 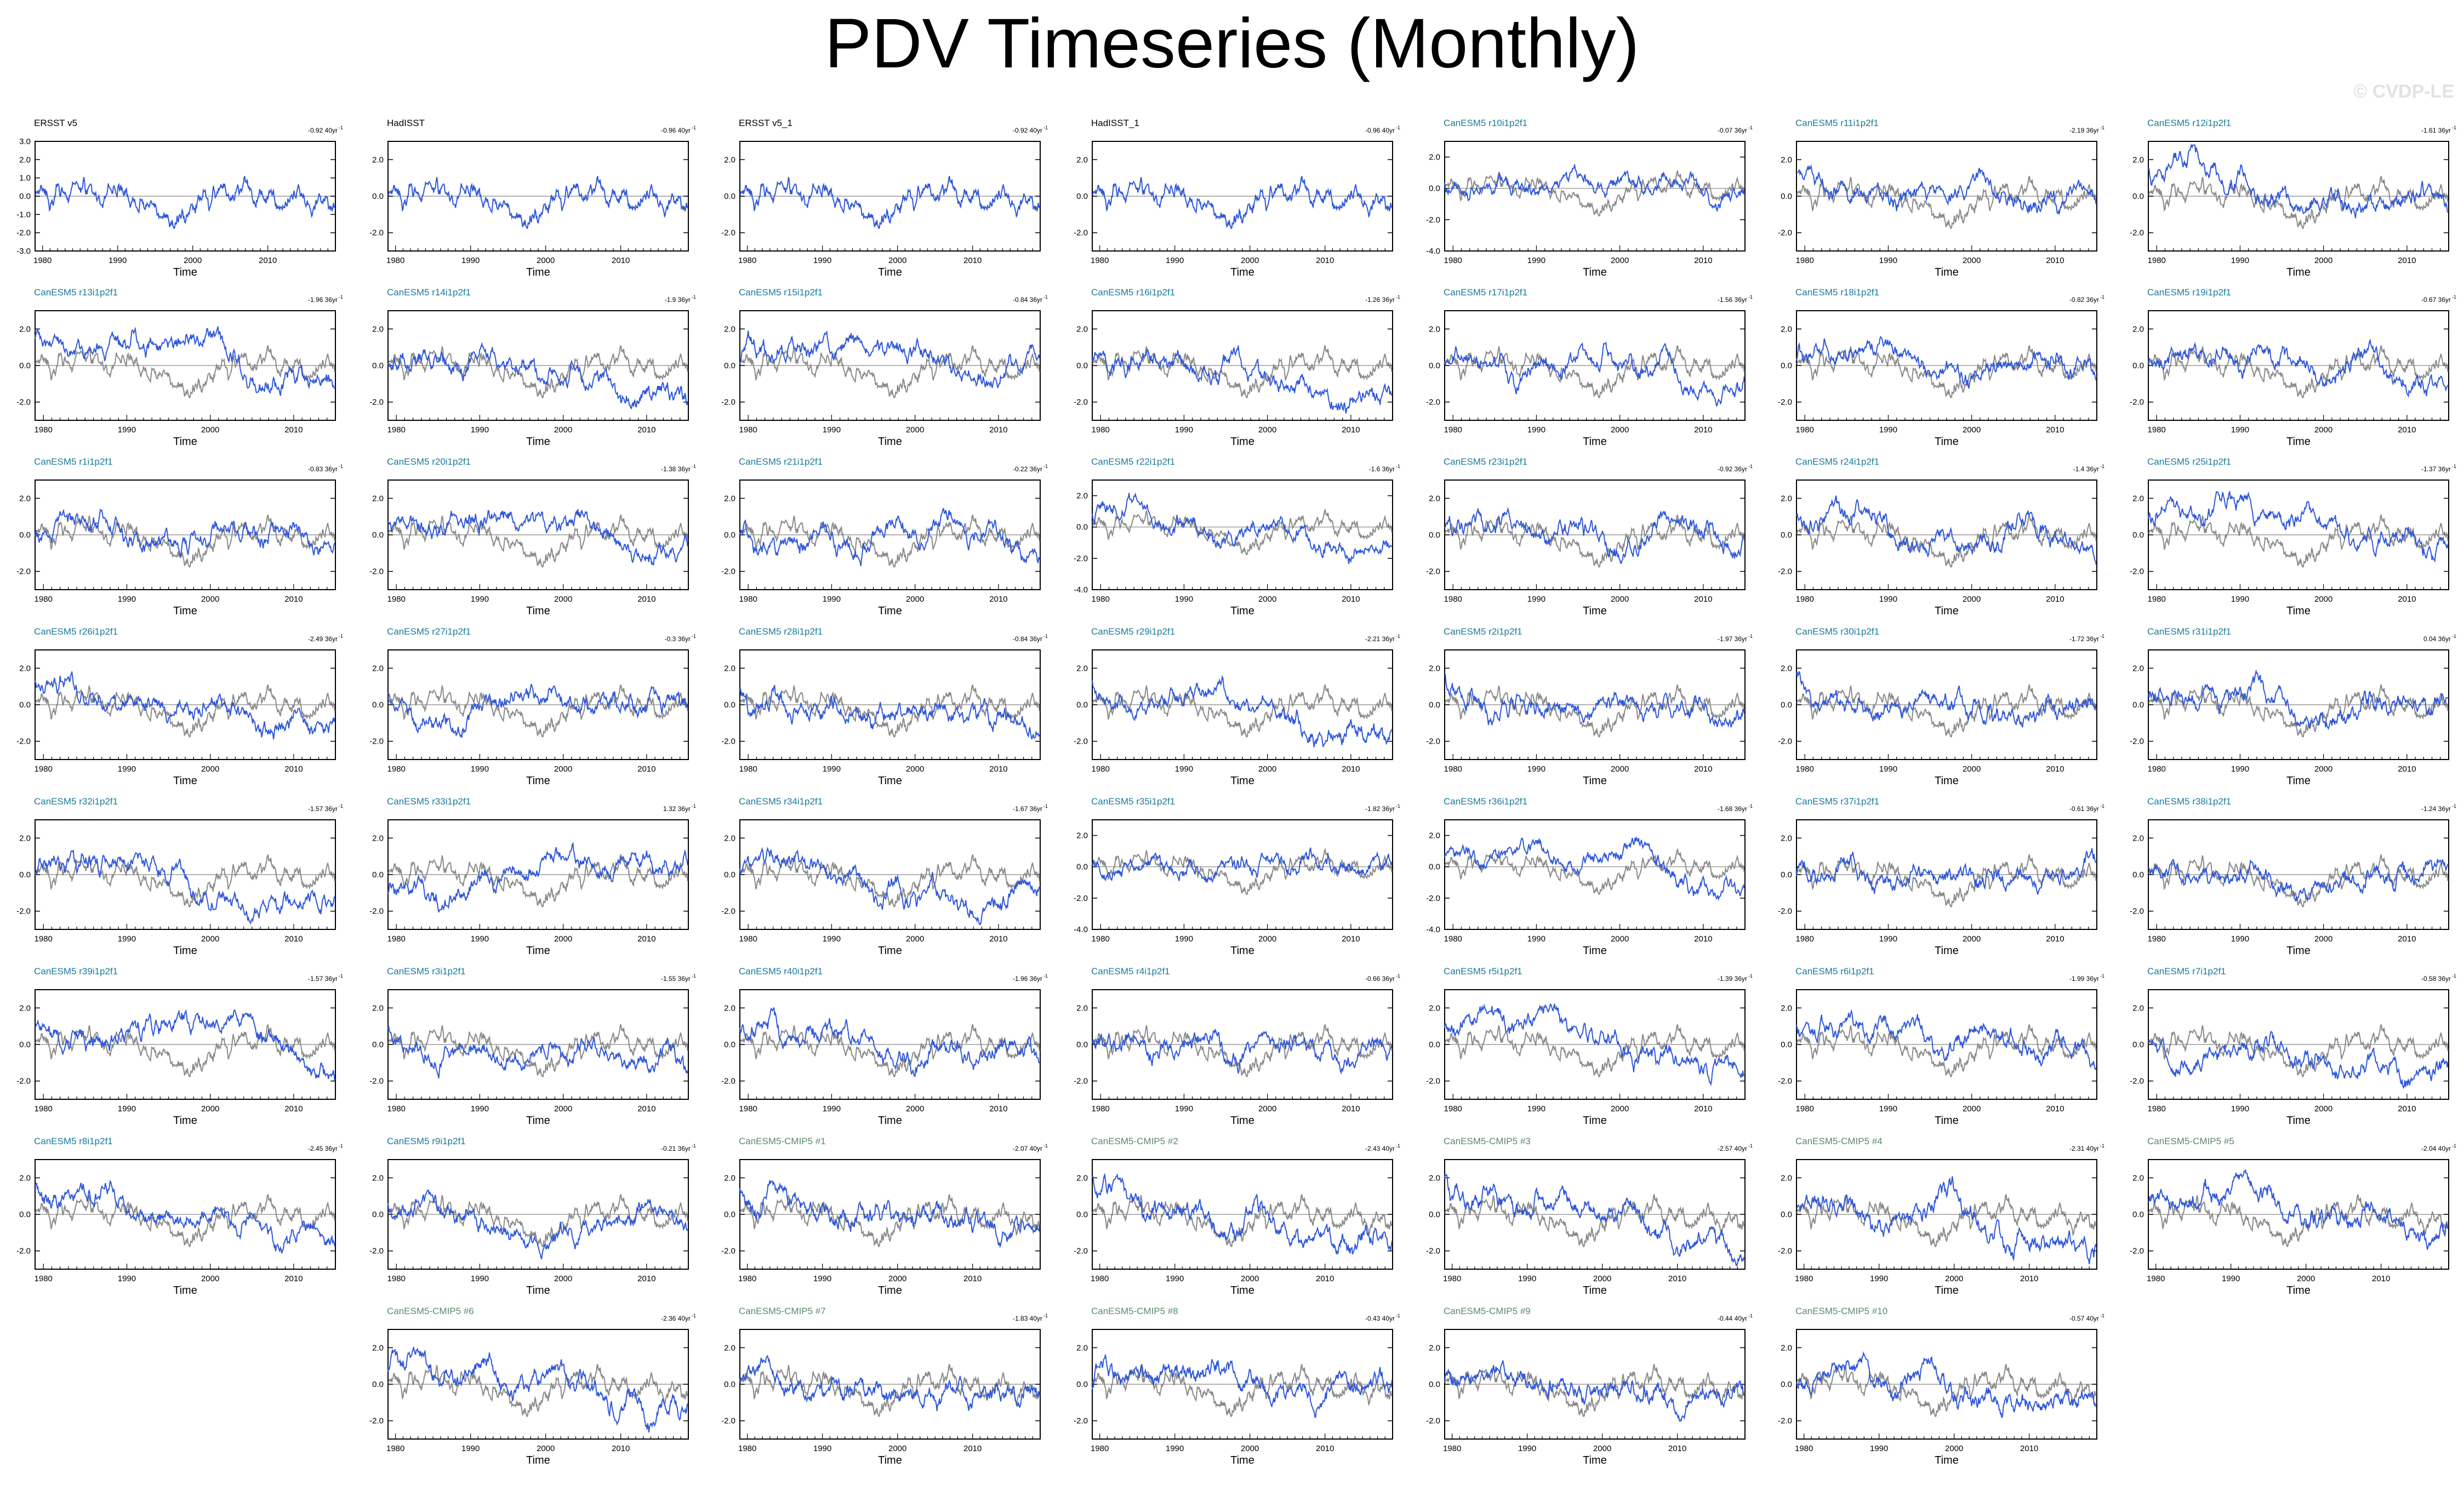 I want to click on panel-trend: -1.56 36yr, so click(x=1732, y=300).